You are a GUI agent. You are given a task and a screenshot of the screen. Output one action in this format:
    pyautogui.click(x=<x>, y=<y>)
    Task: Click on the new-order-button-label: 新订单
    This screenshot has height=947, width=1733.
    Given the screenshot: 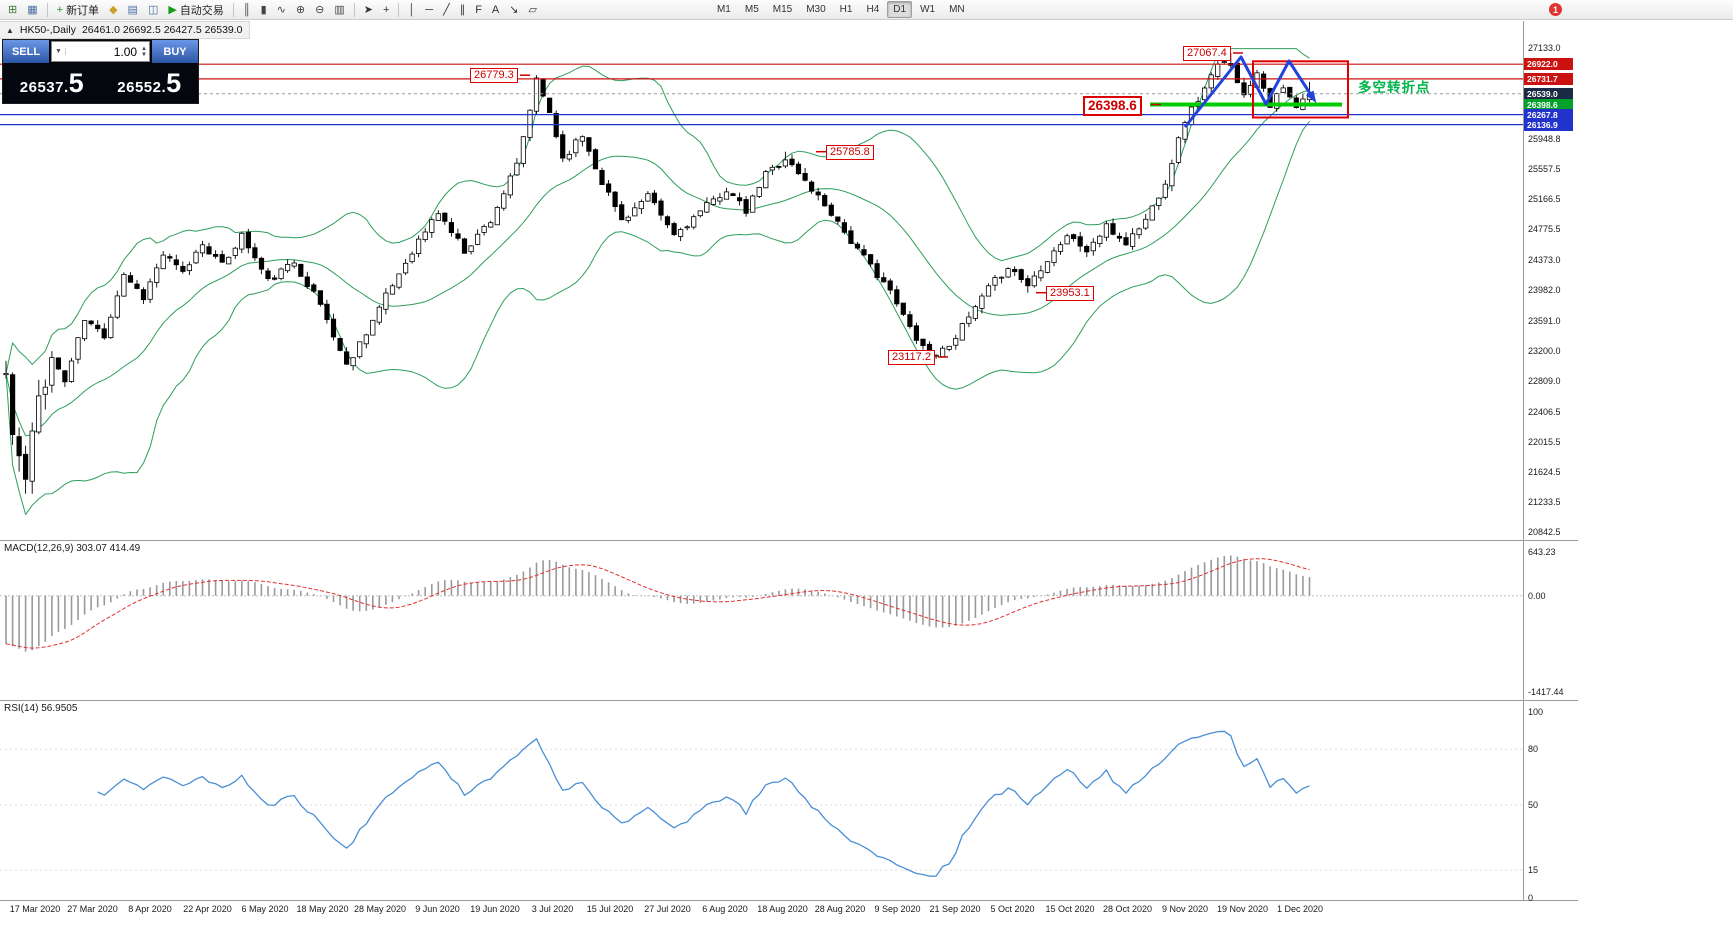 What is the action you would take?
    pyautogui.click(x=83, y=10)
    